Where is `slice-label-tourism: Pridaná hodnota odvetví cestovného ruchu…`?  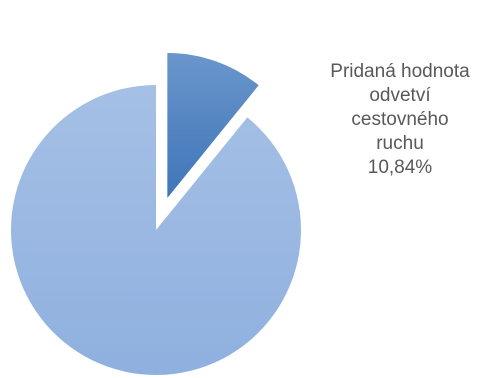
slice-label-tourism: Pridaná hodnota odvetví cestovného ruchu… is located at coordinates (400, 120).